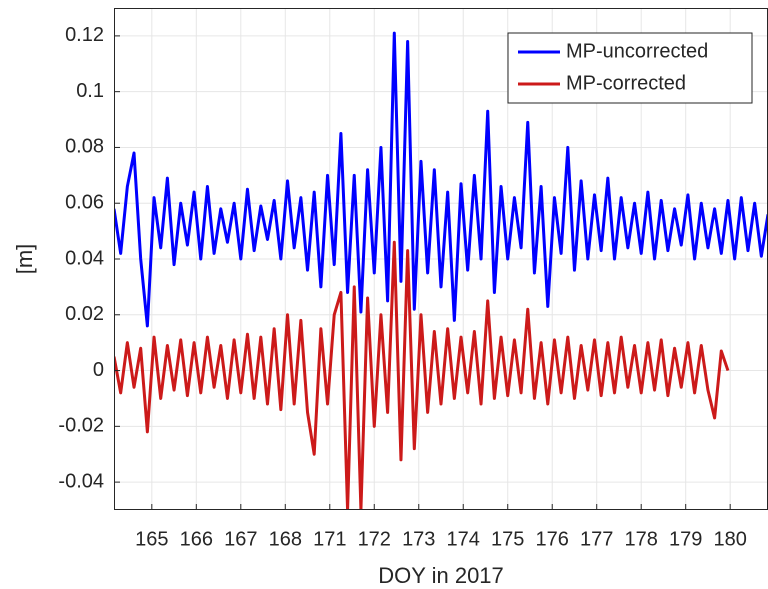  Describe the element at coordinates (641, 539) in the screenshot. I see `x-tick-label: 178` at that location.